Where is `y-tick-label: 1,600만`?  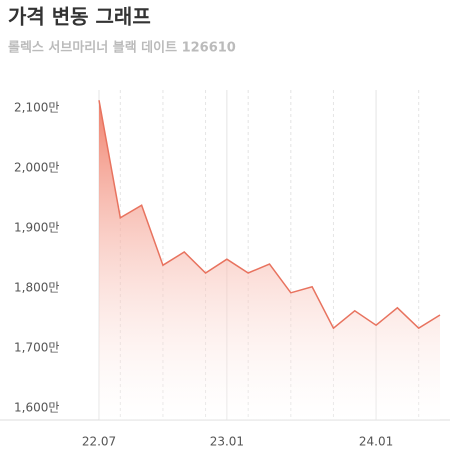 y-tick-label: 1,600만 is located at coordinates (36, 408).